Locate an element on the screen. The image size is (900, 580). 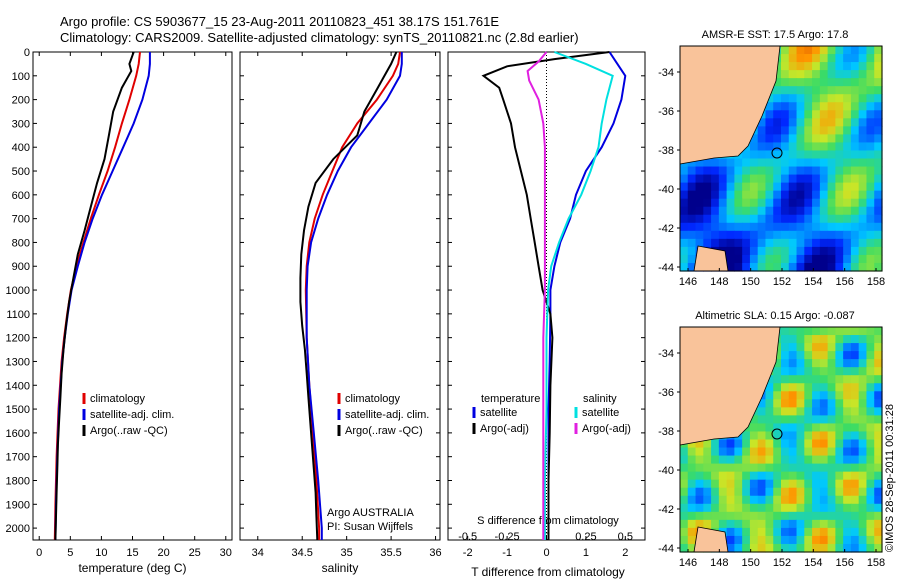
y-tick-label: 1700 is located at coordinates (18, 458).